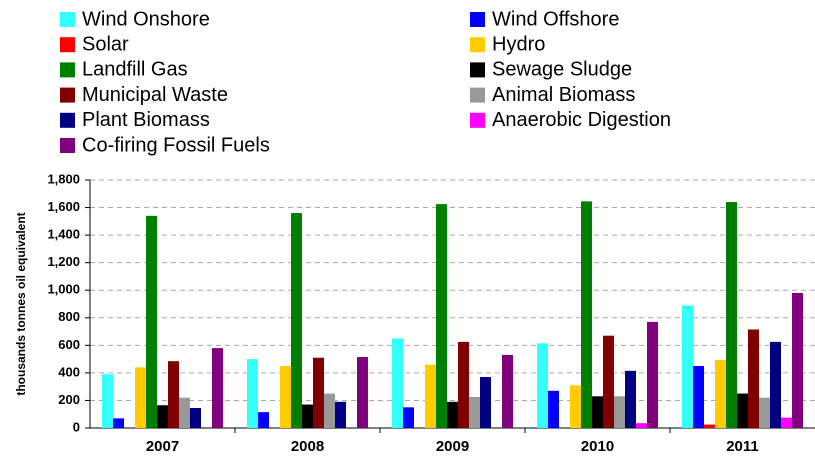  I want to click on y-tick-label: 0, so click(76, 426).